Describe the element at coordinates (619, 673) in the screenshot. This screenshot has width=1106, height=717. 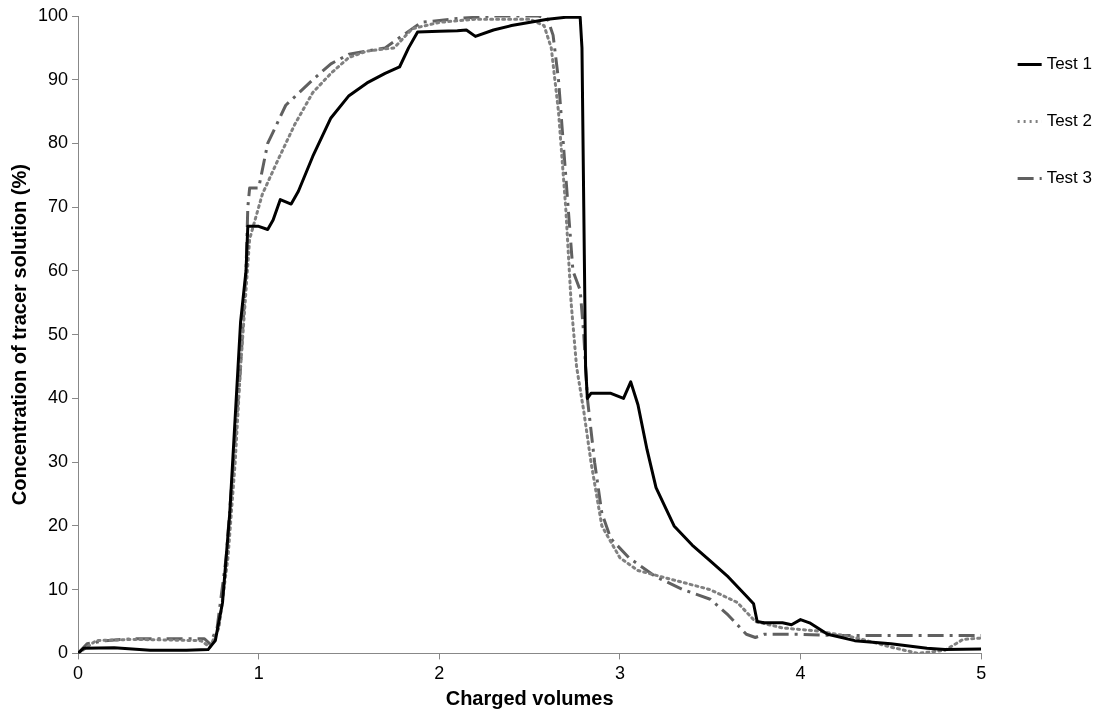
I see `x-tick-label: 3` at that location.